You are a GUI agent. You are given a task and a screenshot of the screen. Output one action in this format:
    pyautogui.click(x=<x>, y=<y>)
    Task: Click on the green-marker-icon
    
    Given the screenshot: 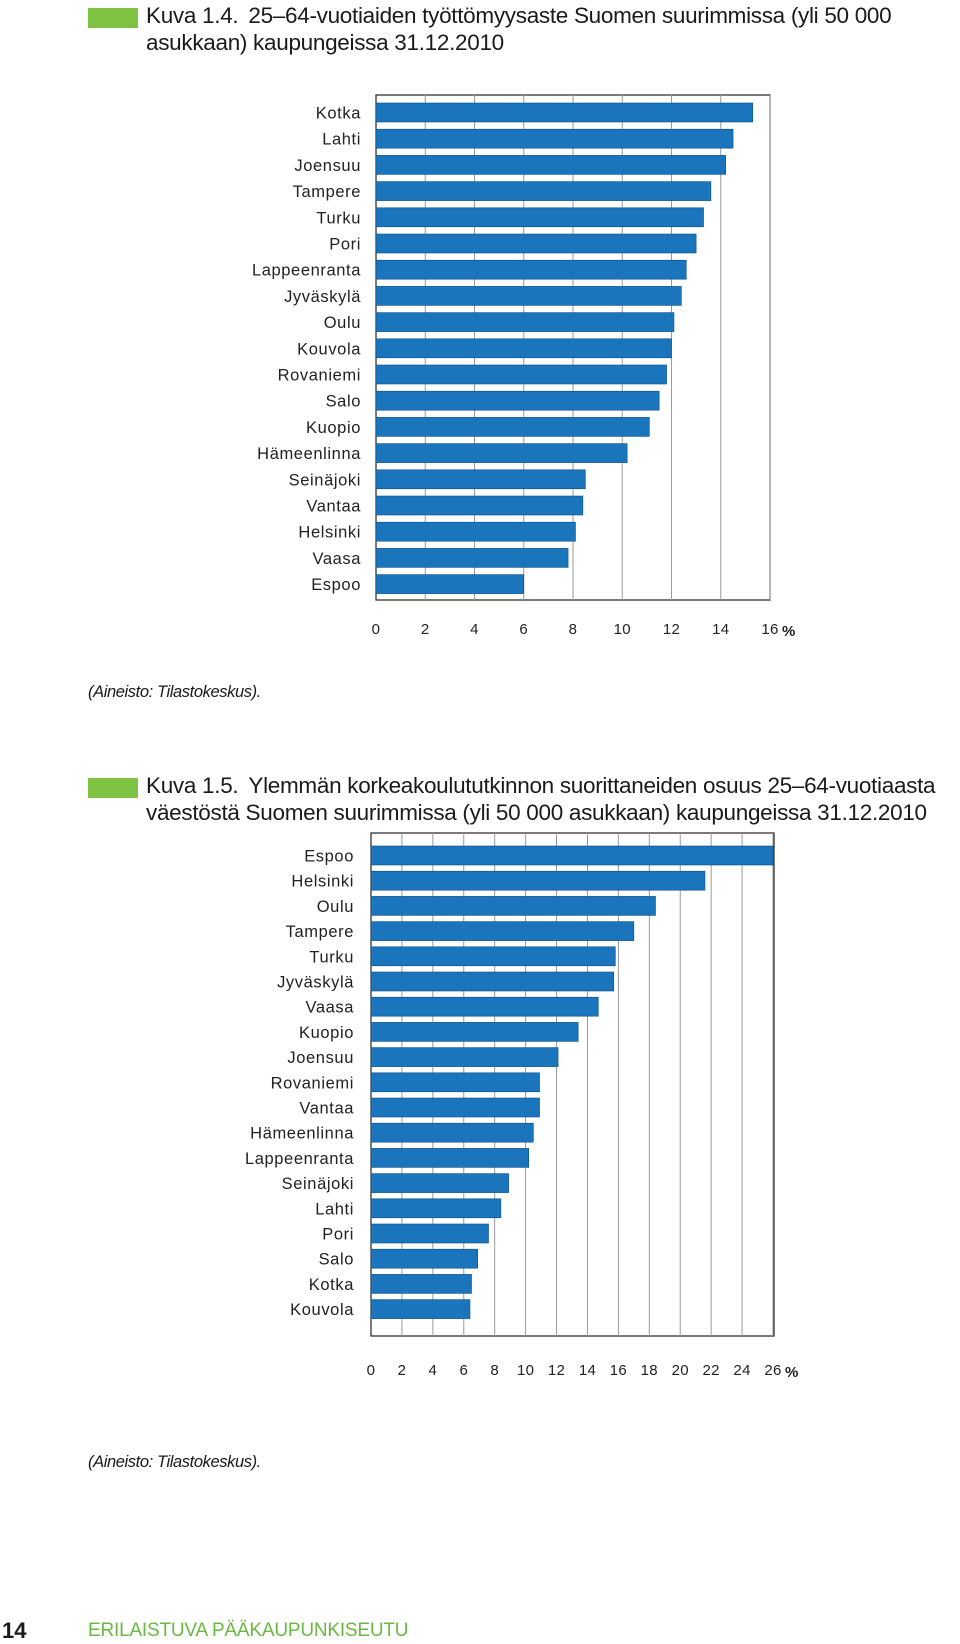 What is the action you would take?
    pyautogui.click(x=113, y=788)
    